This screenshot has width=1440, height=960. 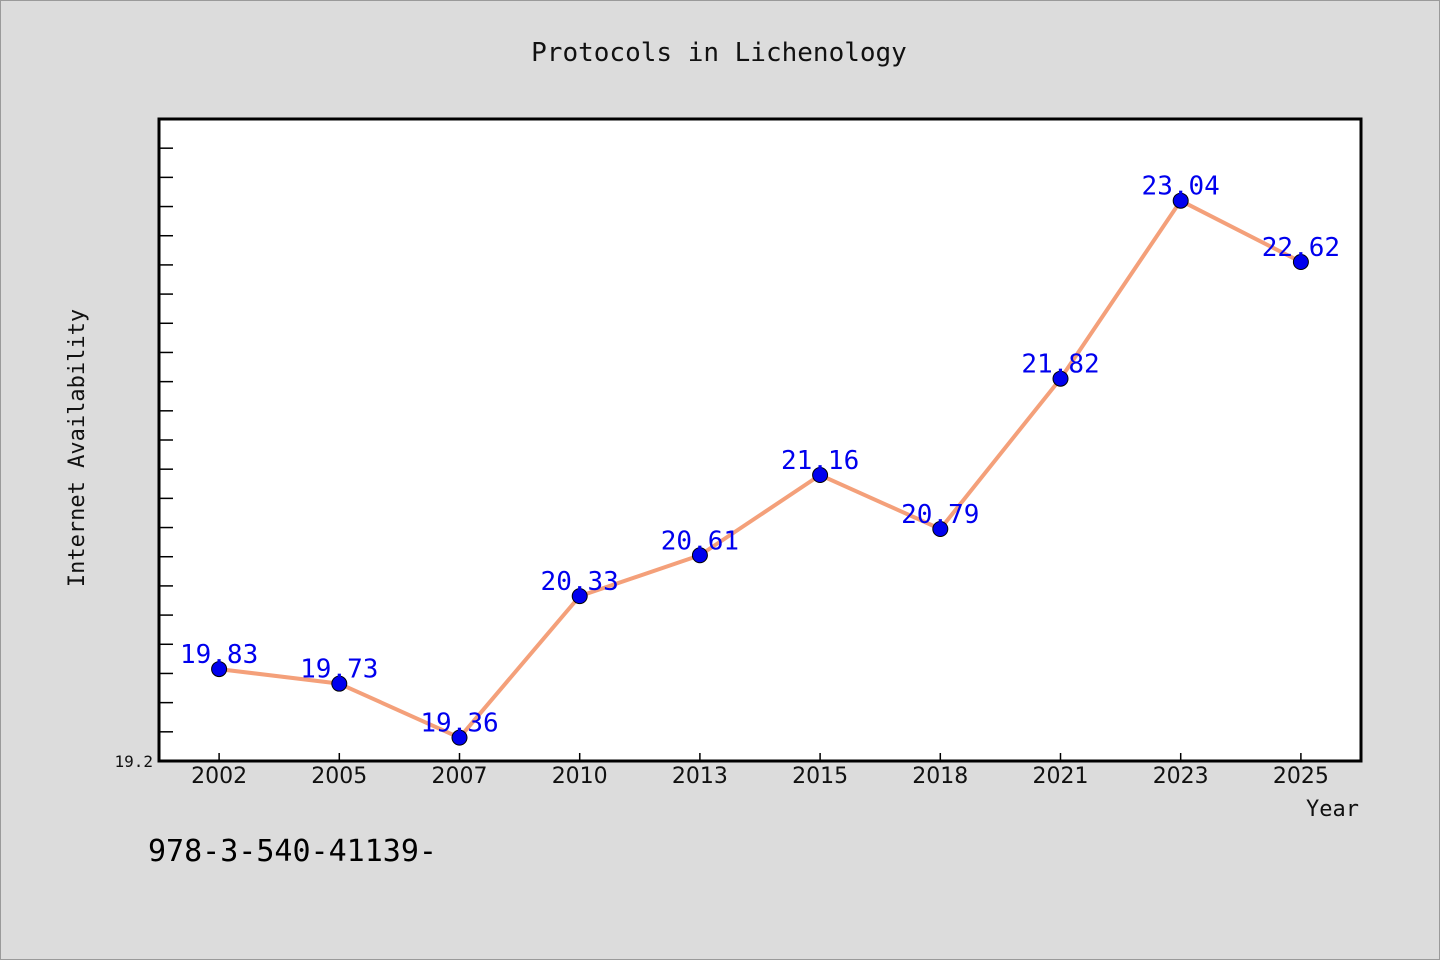 I want to click on y-tick-labels: 19.2, so click(x=133, y=761).